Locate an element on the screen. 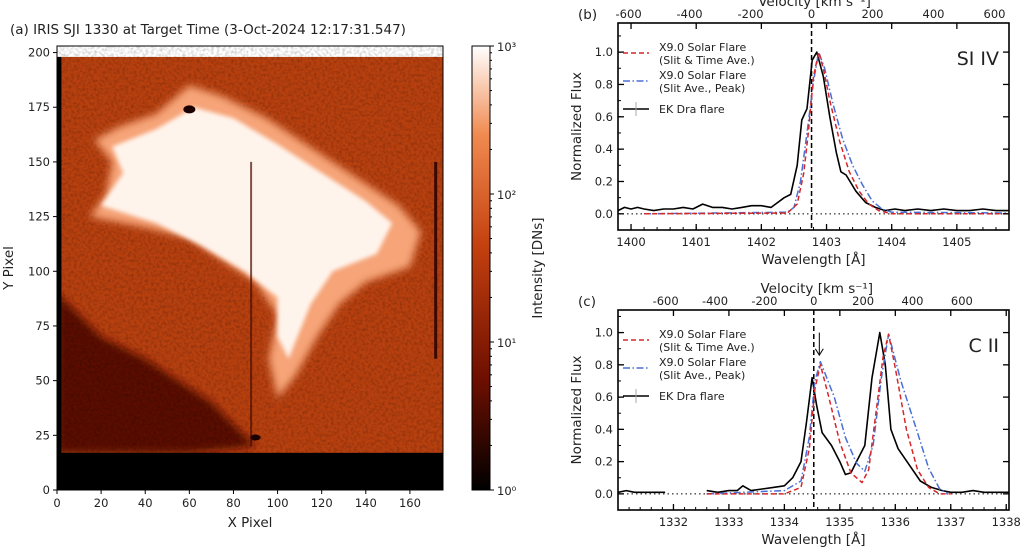 Image resolution: width=1024 pixels, height=551 pixels. x-tick-label: 60 is located at coordinates (189, 503).